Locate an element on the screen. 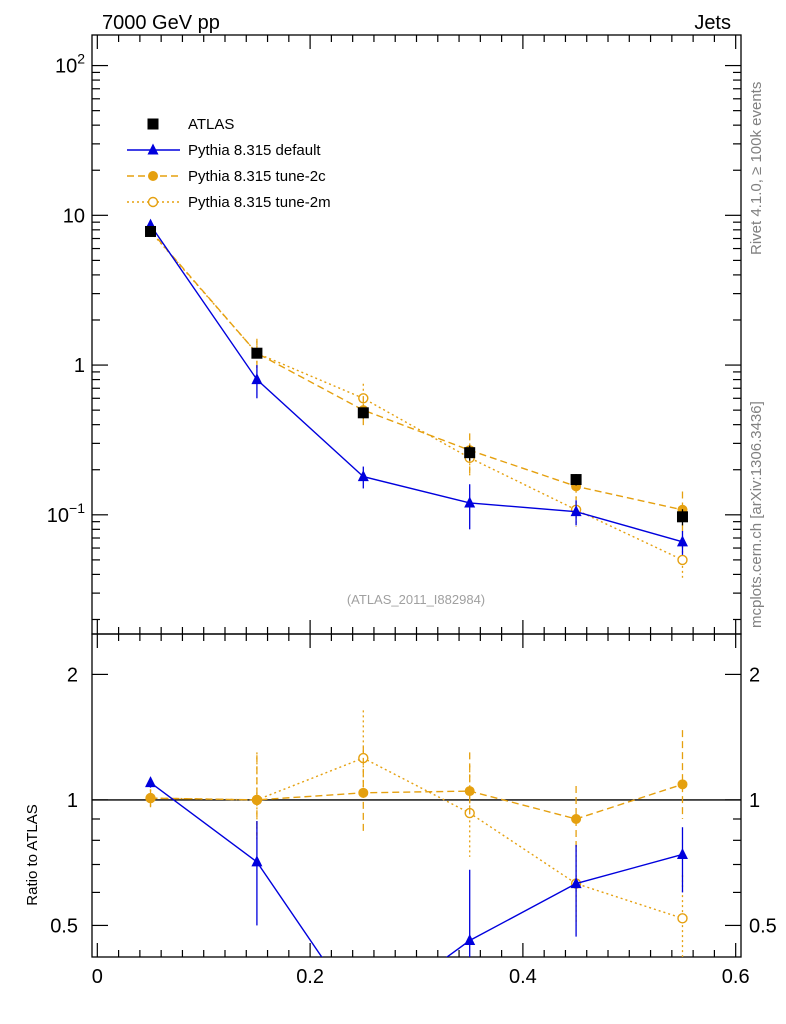  ratio-y-tick-label-left: 1 is located at coordinates (72, 801).